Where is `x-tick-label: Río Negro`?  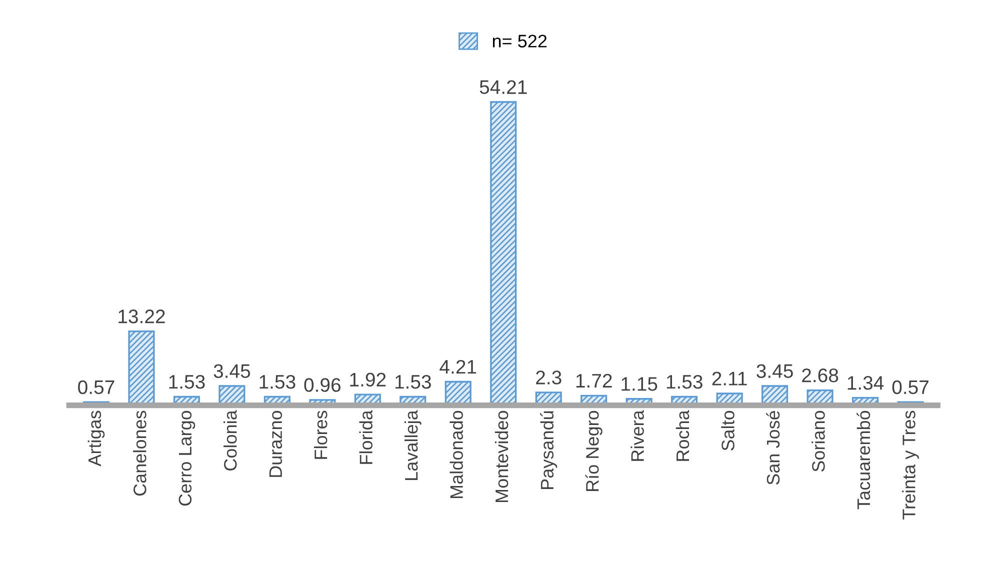 x-tick-label: Río Negro is located at coordinates (593, 450).